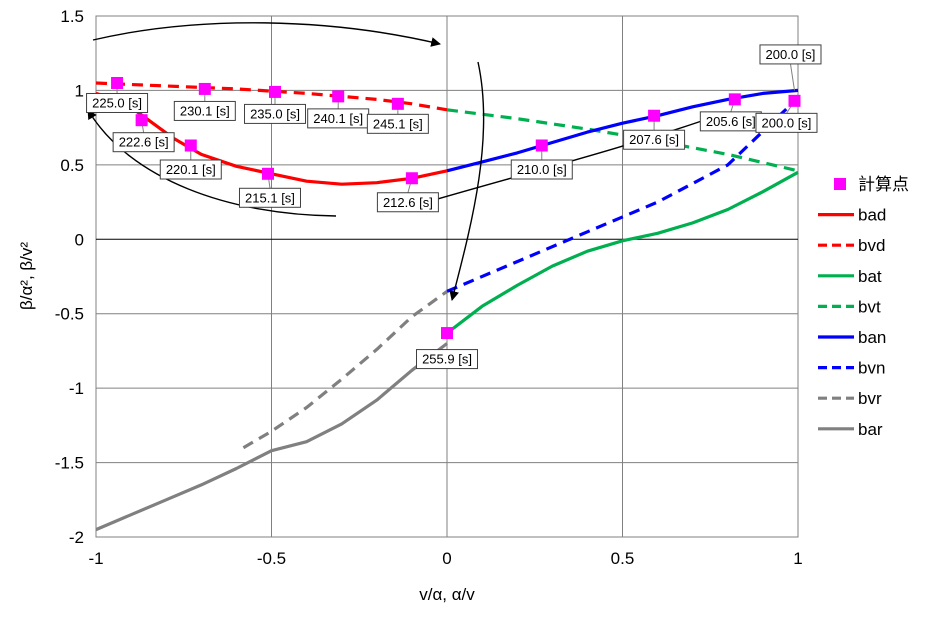 The height and width of the screenshot is (619, 934). I want to click on annotation-callout: 207.6 [s], so click(654, 132).